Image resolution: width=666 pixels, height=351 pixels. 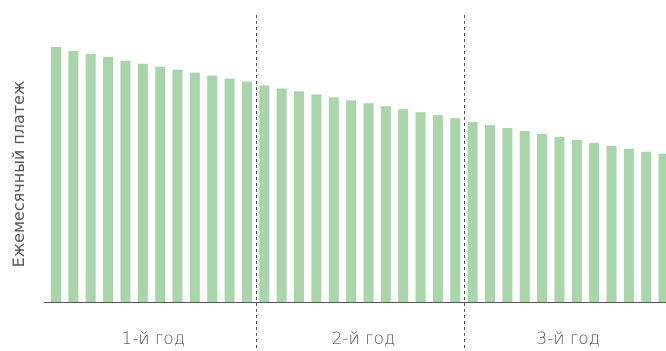 What do you see at coordinates (18, 174) in the screenshot?
I see `y-axis-label: Ежемесячный платеж` at bounding box center [18, 174].